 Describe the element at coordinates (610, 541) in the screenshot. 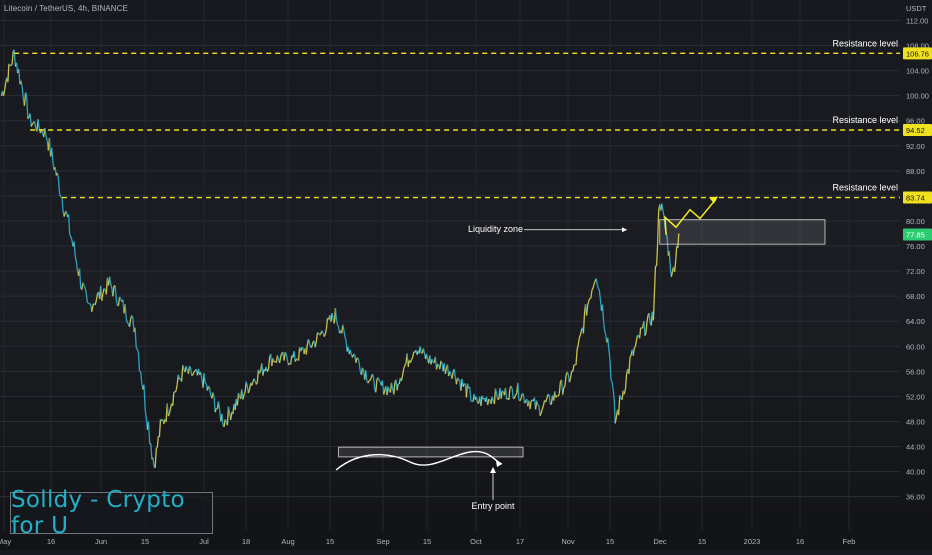

I see `x-tick-label: 15` at that location.